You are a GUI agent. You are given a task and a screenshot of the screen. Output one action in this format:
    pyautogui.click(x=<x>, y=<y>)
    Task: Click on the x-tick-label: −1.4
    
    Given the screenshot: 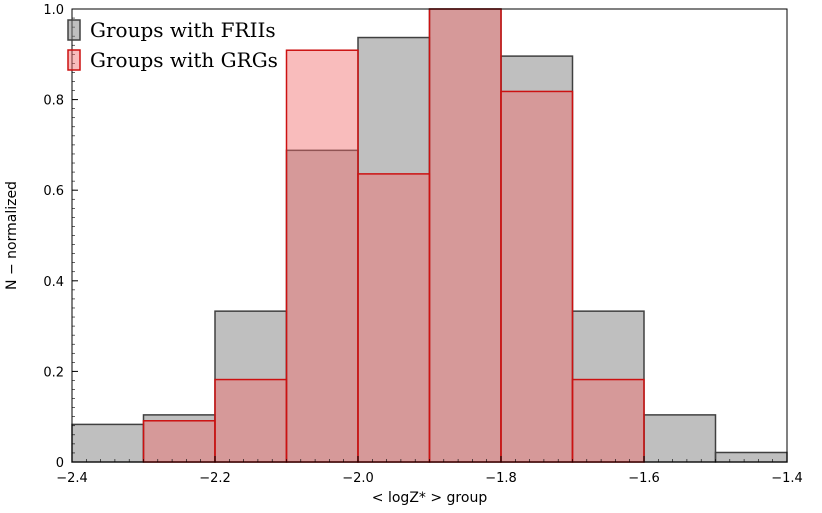 What is the action you would take?
    pyautogui.click(x=787, y=478)
    